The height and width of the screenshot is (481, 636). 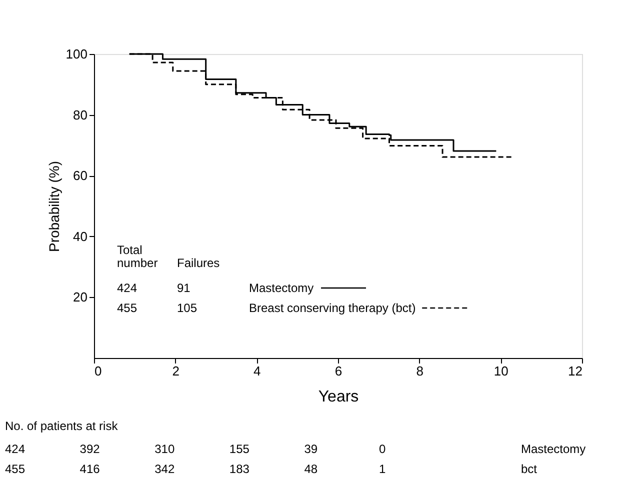 What do you see at coordinates (198, 263) in the screenshot?
I see `annotation: Failures` at bounding box center [198, 263].